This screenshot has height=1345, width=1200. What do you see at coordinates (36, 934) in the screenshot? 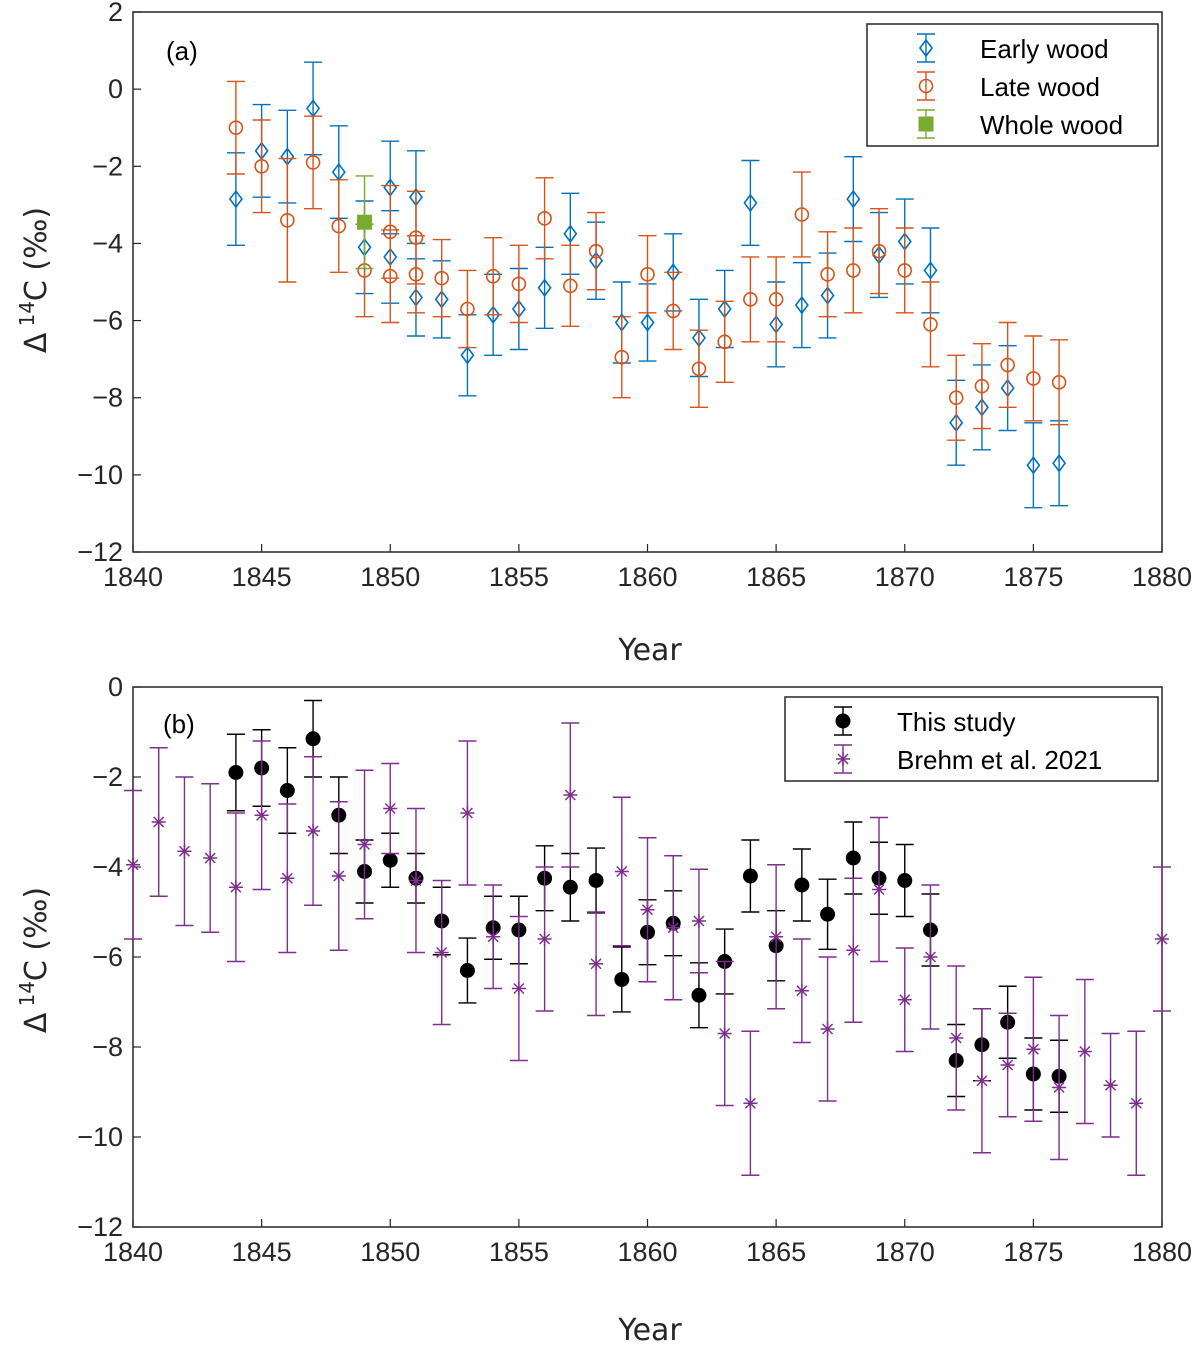
I see `y-axis-unit: C (‰)` at bounding box center [36, 934].